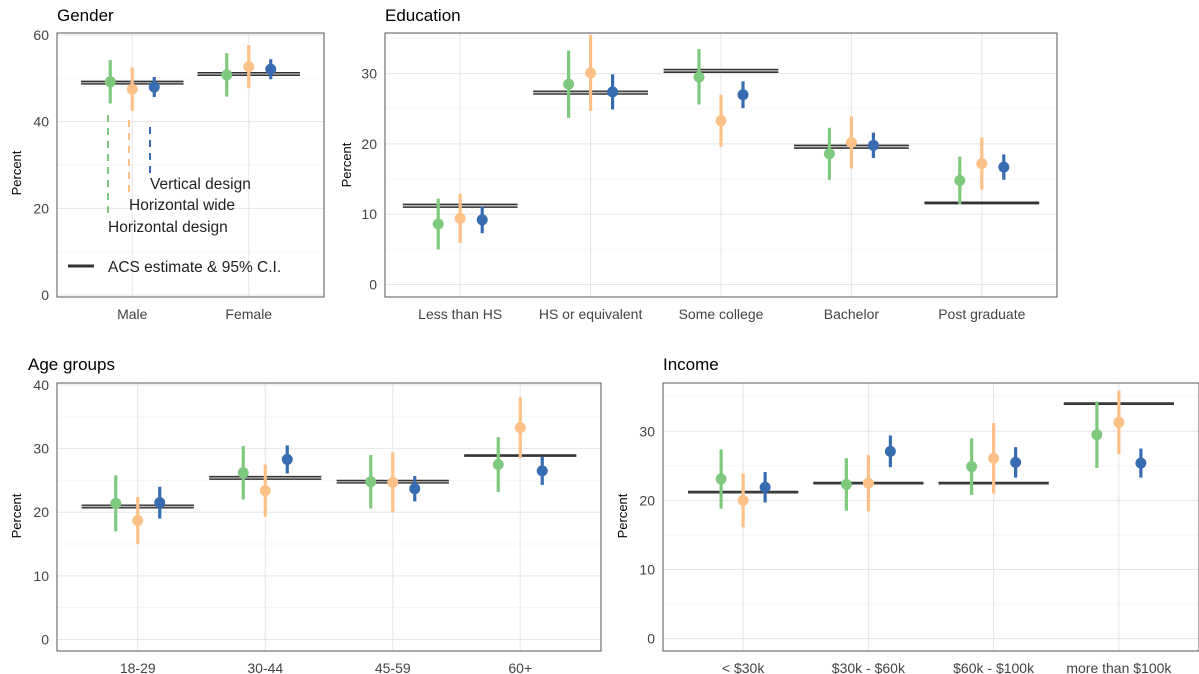  Describe the element at coordinates (393, 667) in the screenshot. I see `age-x-tick-45-59: 45-59` at that location.